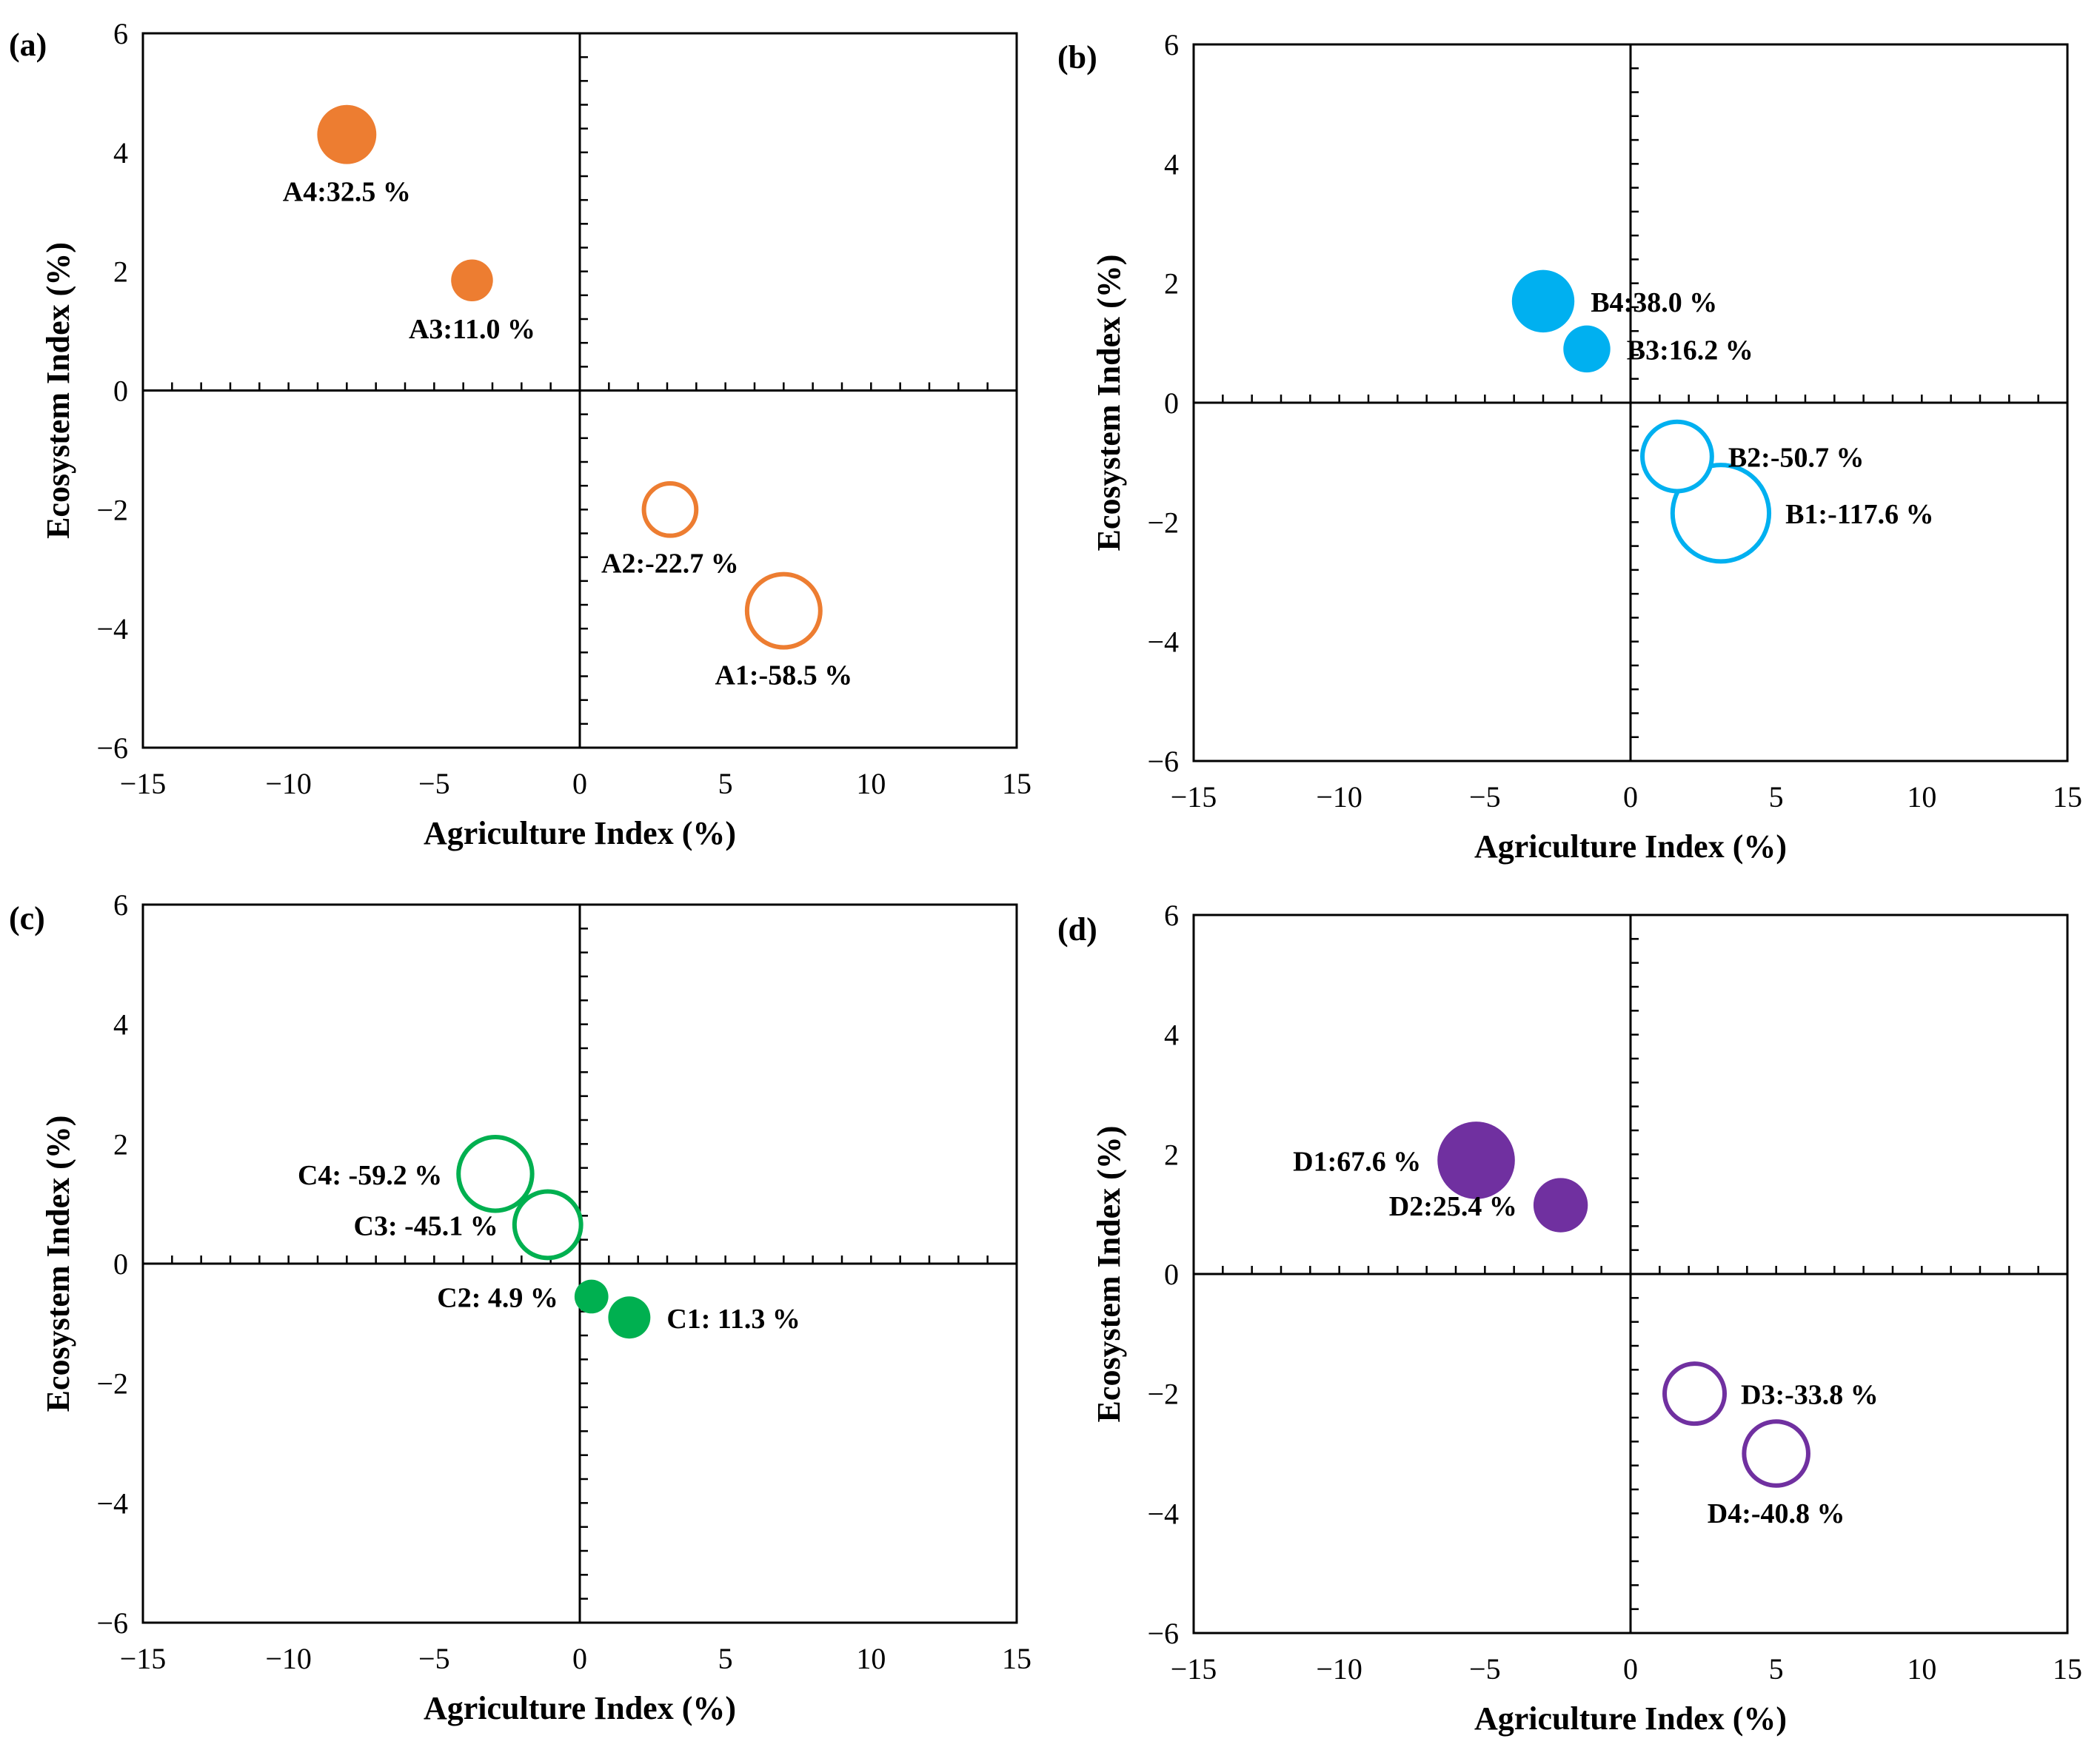 The height and width of the screenshot is (1750, 2100). I want to click on data-point-C4, so click(495, 1174).